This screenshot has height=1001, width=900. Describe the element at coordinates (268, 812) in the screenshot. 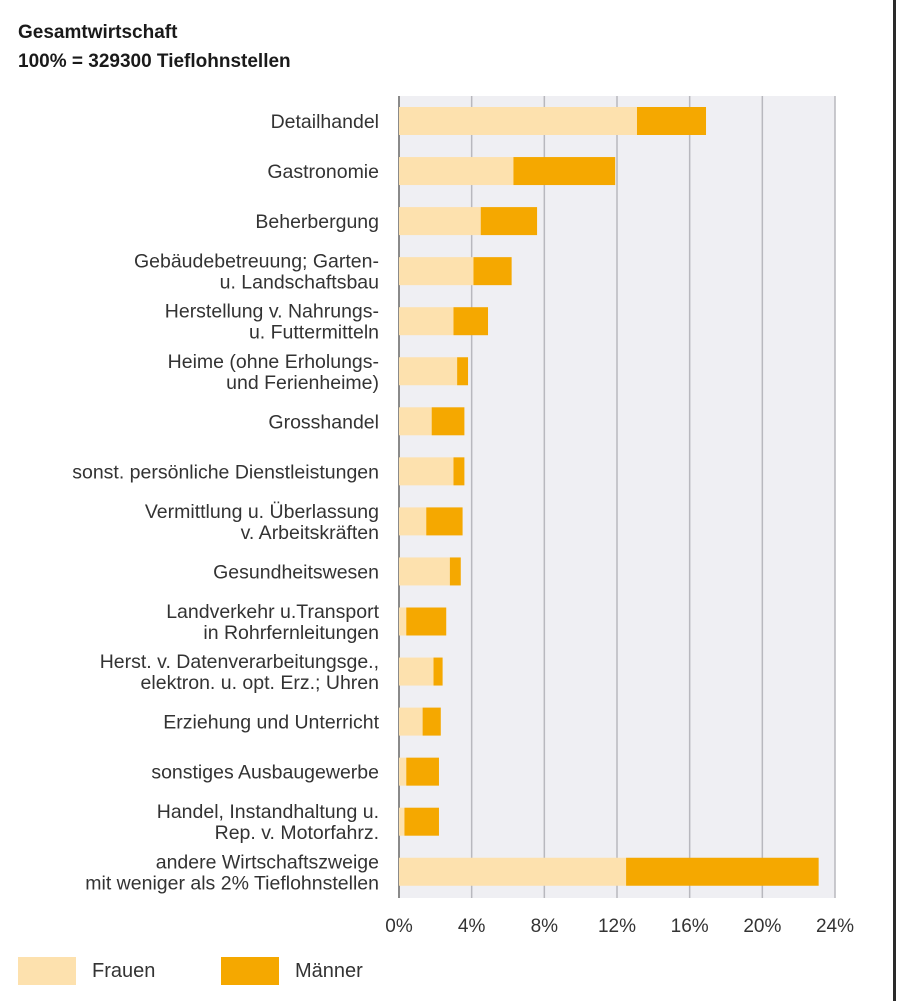

I see `category-label: Handel, Instandhaltung u.` at that location.